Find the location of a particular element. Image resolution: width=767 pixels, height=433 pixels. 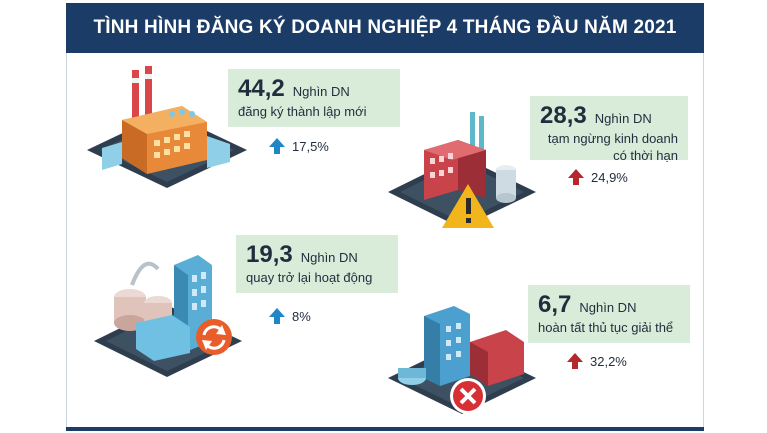

stat-description-line-1: tạm ngừng kinh doanh is located at coordinates (612, 138).